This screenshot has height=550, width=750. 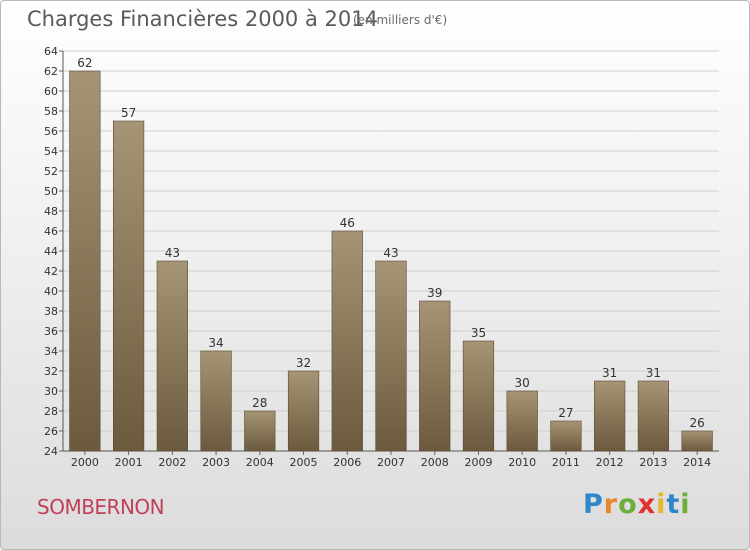 I want to click on bar-2013, so click(x=653, y=416).